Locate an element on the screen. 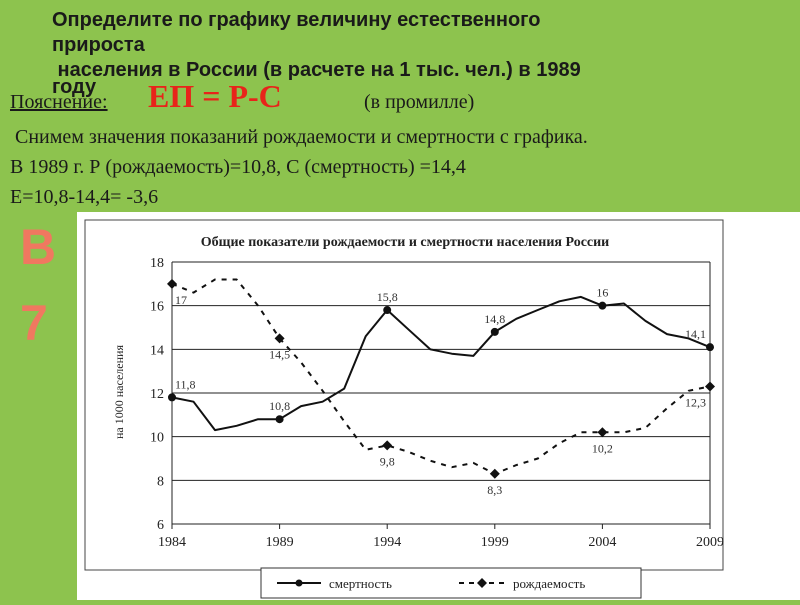  mortality-data-label: 15,8 is located at coordinates (387, 297).